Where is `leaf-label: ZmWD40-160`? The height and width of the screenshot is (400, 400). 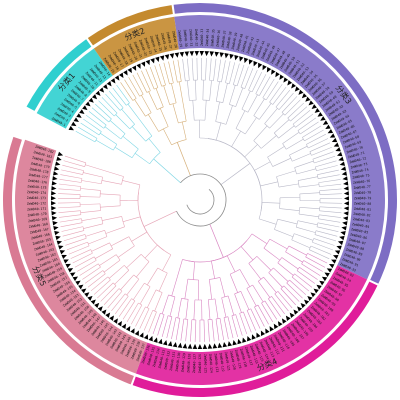 leaf-label: ZmWD40-160 is located at coordinates (50, 268).